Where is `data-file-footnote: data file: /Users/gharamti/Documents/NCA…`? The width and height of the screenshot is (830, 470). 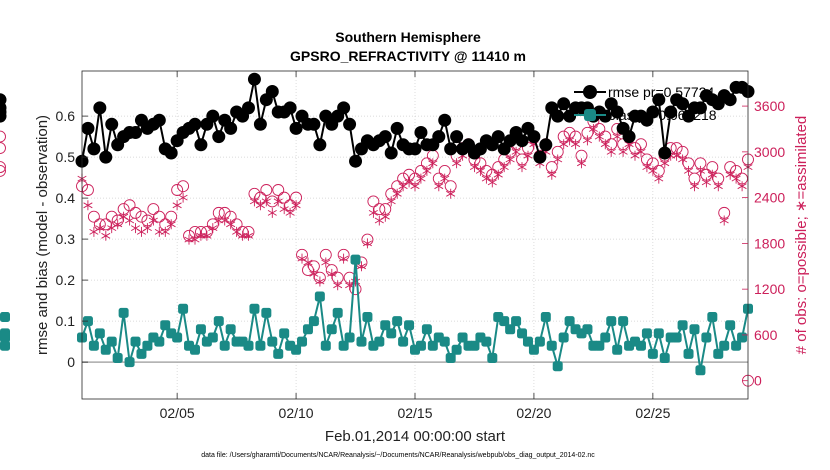
data-file-footnote: data file: /Users/gharamti/Documents/NCA… is located at coordinates (398, 455).